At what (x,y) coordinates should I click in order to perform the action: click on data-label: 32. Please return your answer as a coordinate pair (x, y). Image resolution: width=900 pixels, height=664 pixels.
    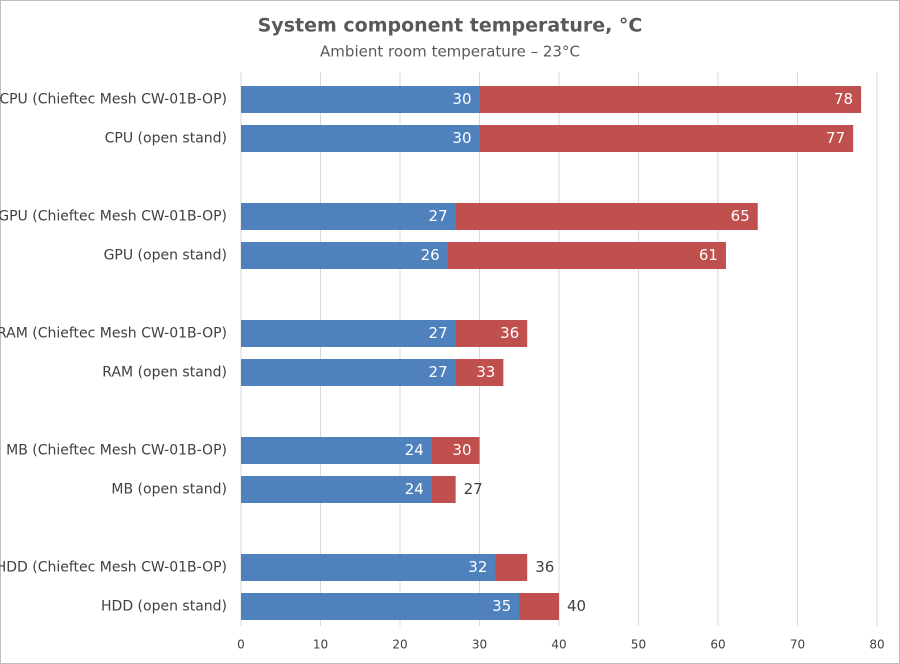
    Looking at the image, I should click on (477, 567).